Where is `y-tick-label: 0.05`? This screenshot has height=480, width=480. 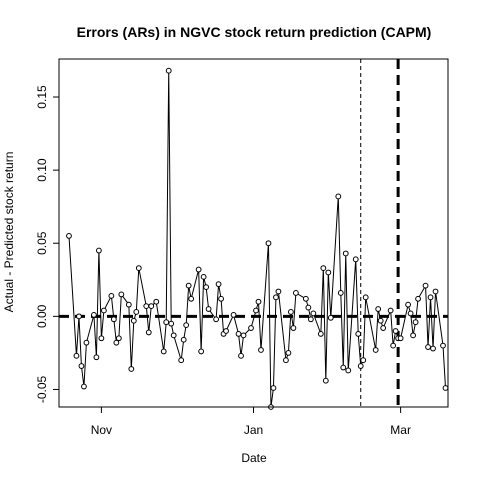
y-tick-label: 0.05 is located at coordinates (42, 243).